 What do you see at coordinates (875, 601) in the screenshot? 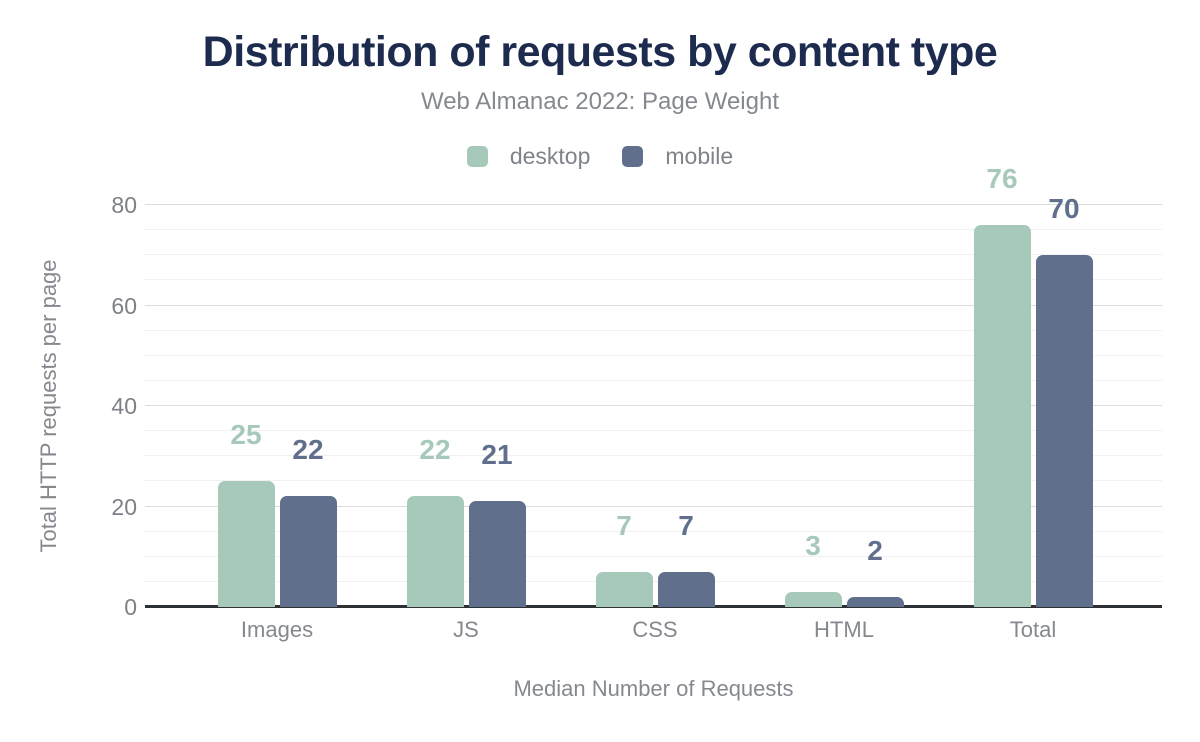
I see `bar-mobile-html` at bounding box center [875, 601].